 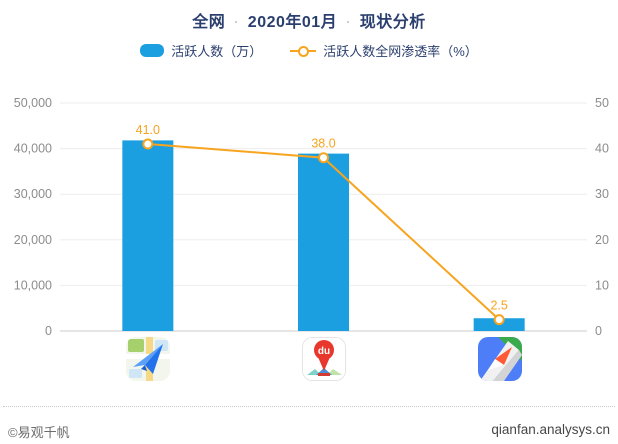 I want to click on copyright-label: ©易观千帆, so click(x=39, y=432).